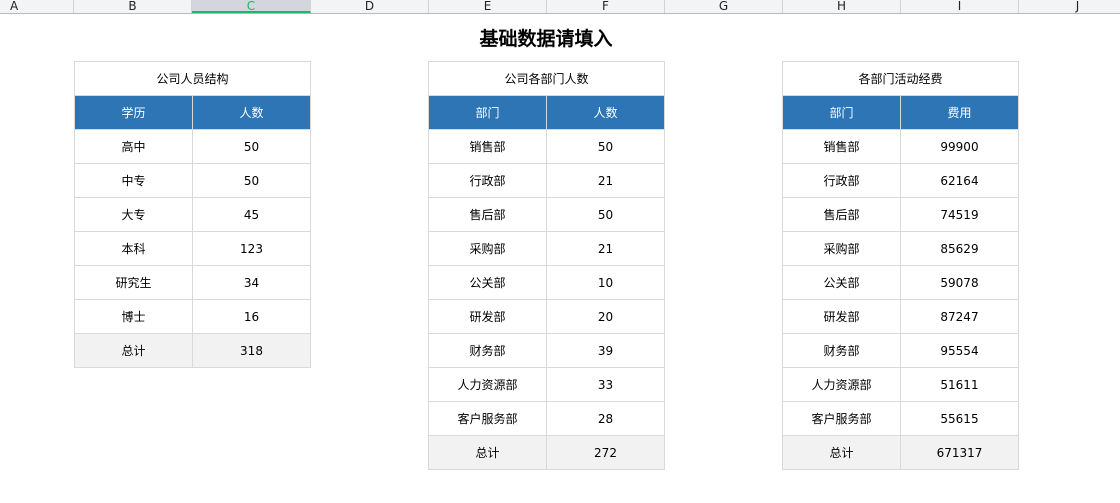 This screenshot has height=503, width=1120. I want to click on table-cell: 博士, so click(133, 316).